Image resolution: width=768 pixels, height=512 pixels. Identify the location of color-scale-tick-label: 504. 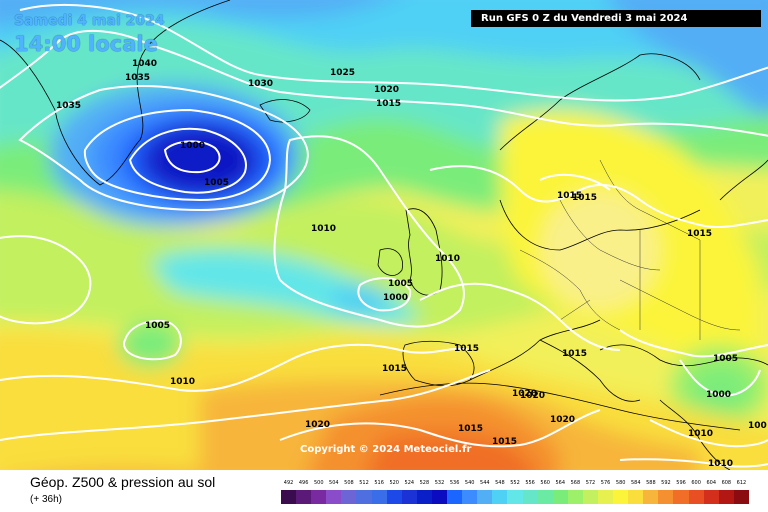
(334, 483).